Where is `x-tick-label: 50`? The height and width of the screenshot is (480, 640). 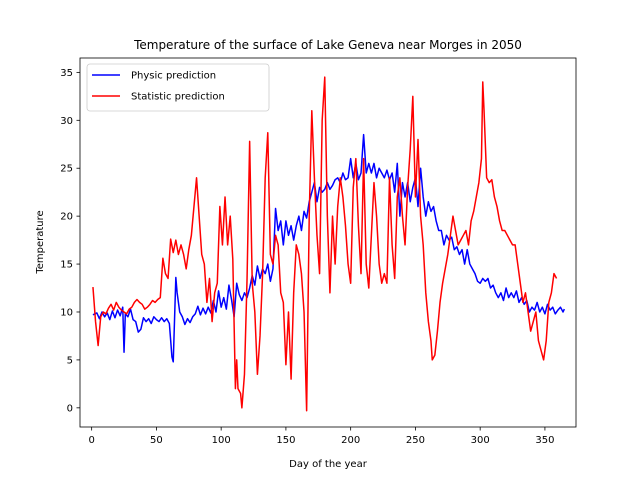
x-tick-label: 50 is located at coordinates (156, 440).